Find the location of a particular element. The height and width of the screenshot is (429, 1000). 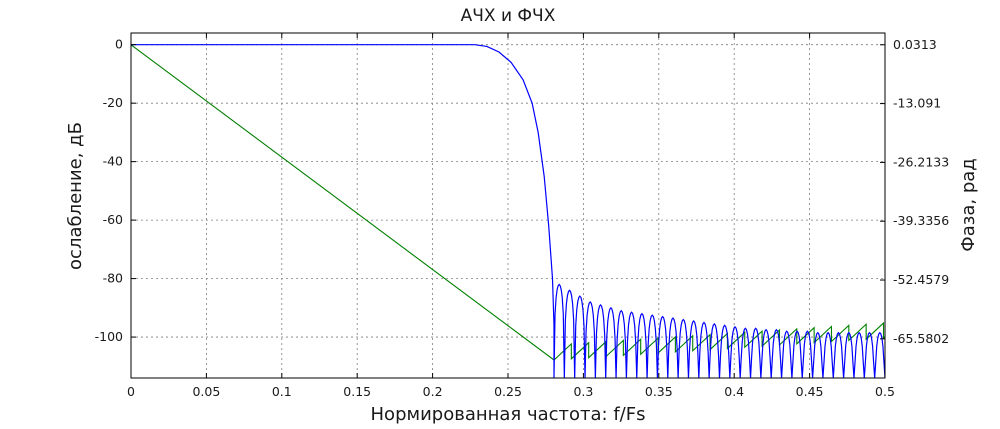

y2-tick-label: -39.3356 is located at coordinates (921, 220).